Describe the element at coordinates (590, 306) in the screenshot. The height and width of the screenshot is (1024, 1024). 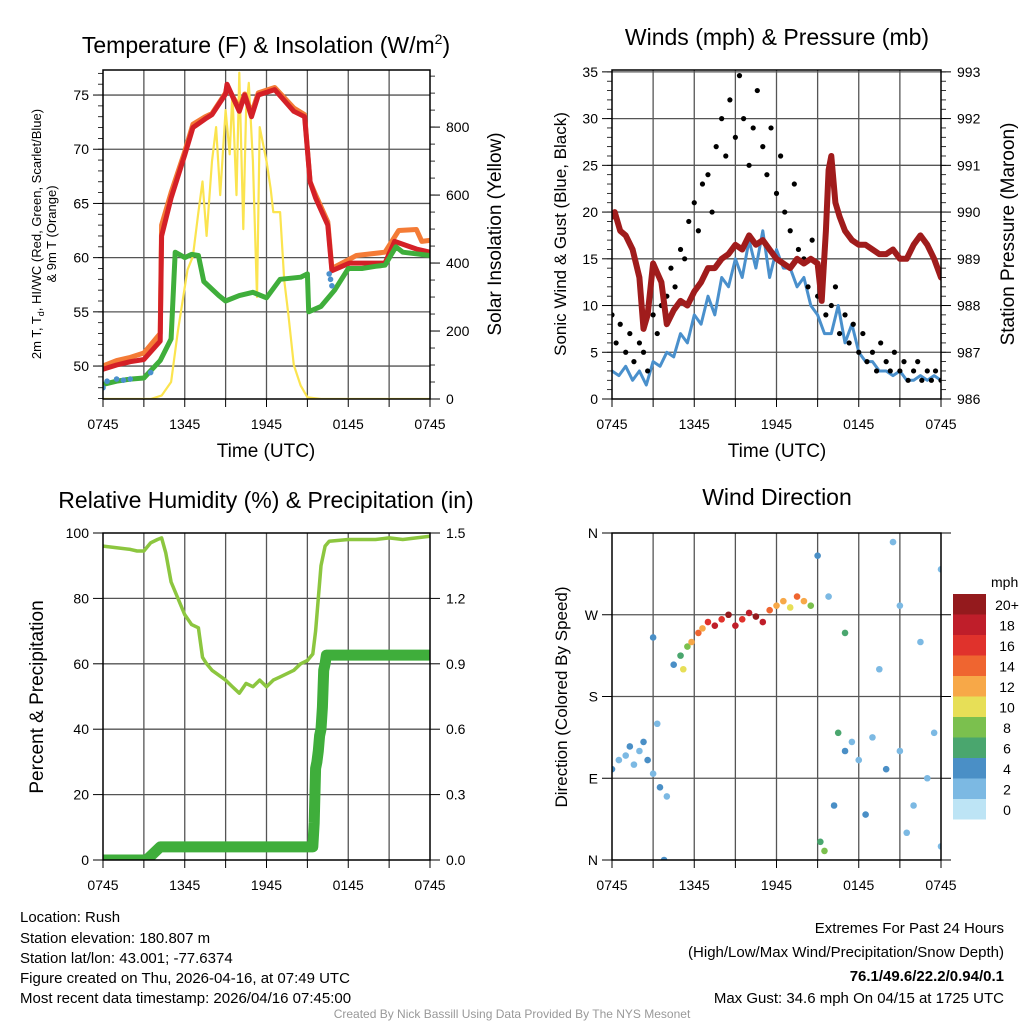
I see `y-tick-label: 10` at that location.